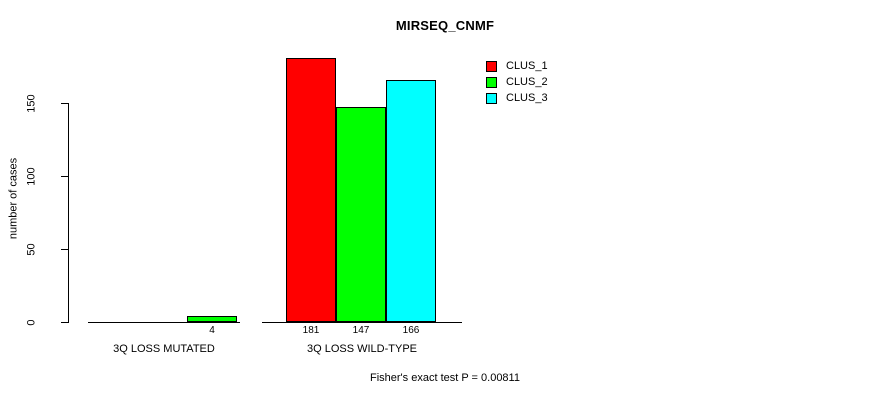  I want to click on legend-item-clus_3: CLUS_3, so click(517, 98).